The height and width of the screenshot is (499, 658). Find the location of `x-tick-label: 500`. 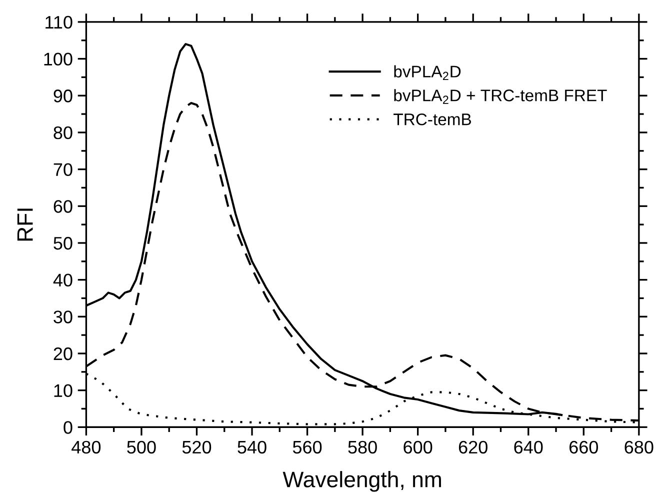

x-tick-label: 500 is located at coordinates (141, 447).